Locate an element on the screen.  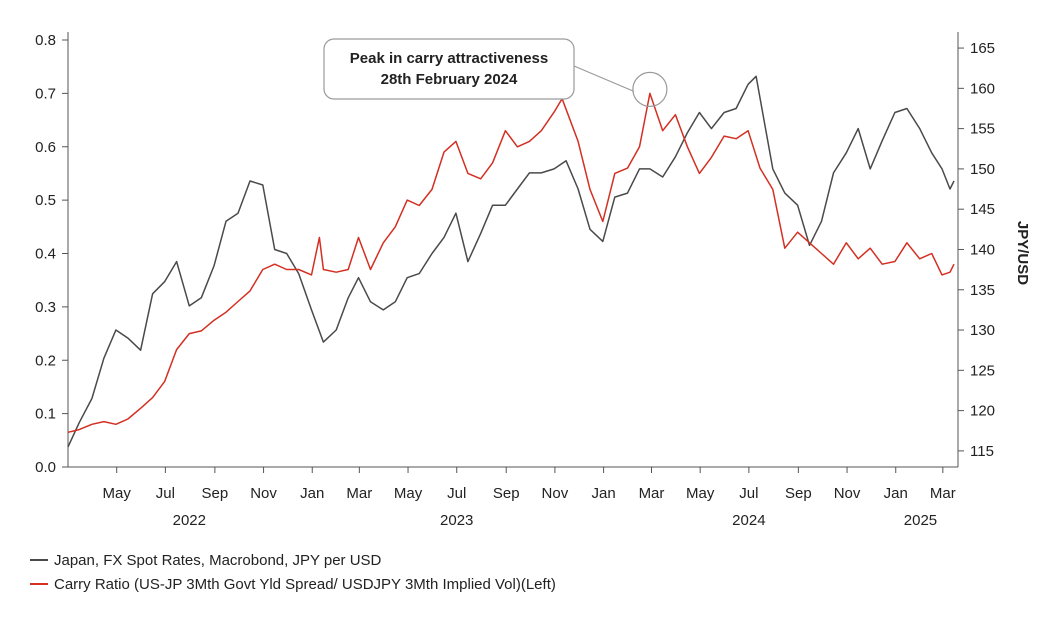
annotation-leader-line is located at coordinates (604, 78).